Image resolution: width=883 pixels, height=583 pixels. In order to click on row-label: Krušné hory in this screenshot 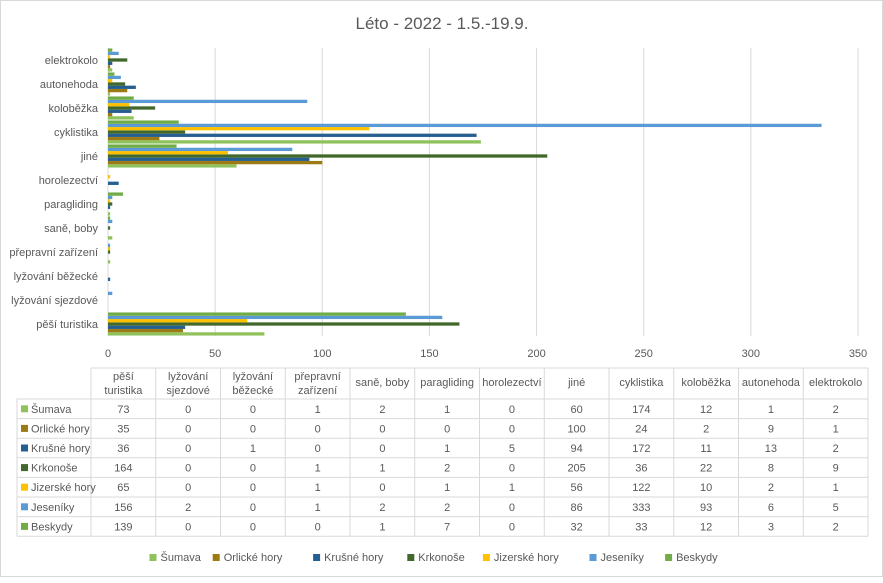, I will do `click(61, 449)`.